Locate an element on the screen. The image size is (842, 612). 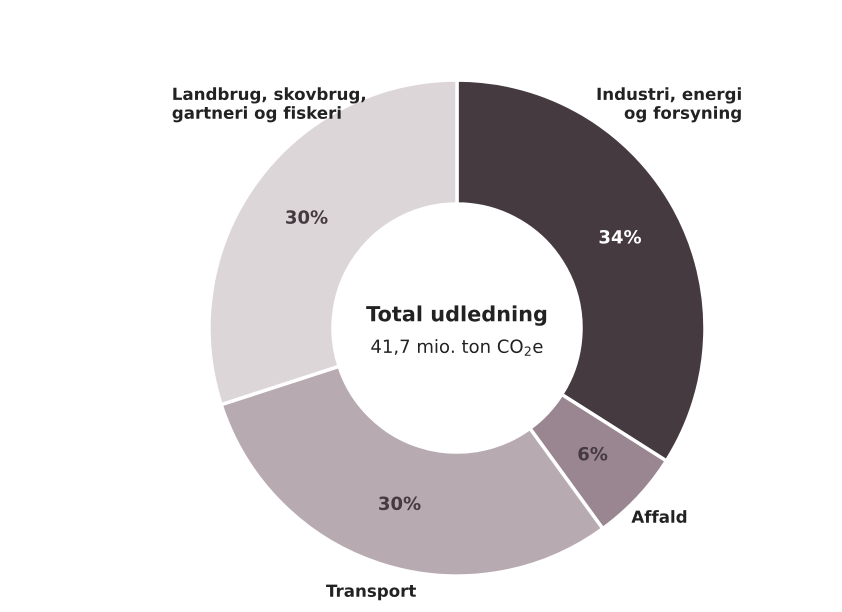
slice-label: Industri, energi og forsyning is located at coordinates (669, 104).